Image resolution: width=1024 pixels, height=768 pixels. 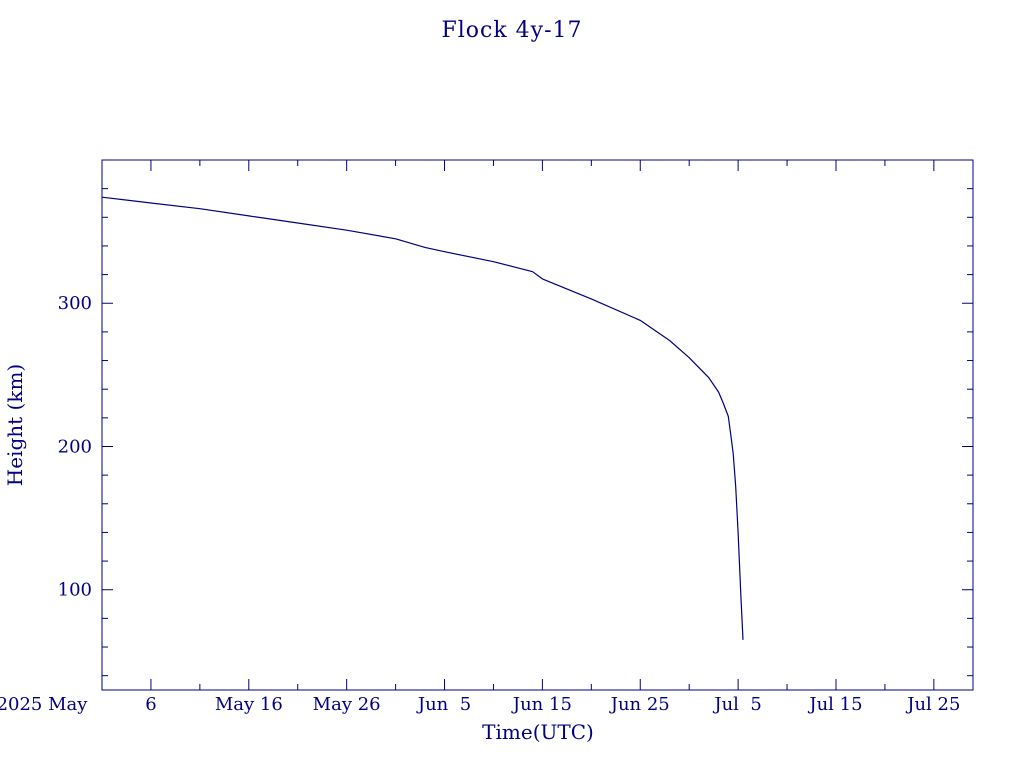 I want to click on x-tick-label: May 26, so click(x=347, y=704).